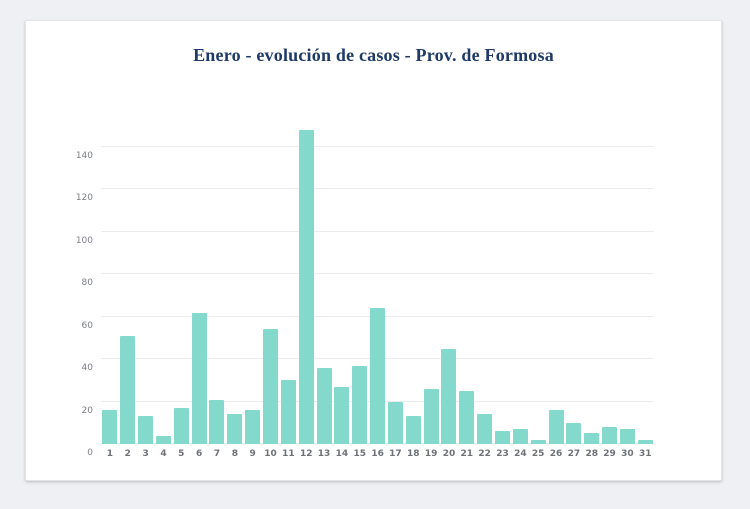 Image resolution: width=750 pixels, height=509 pixels. I want to click on x-axis-label-30: 30, so click(627, 454).